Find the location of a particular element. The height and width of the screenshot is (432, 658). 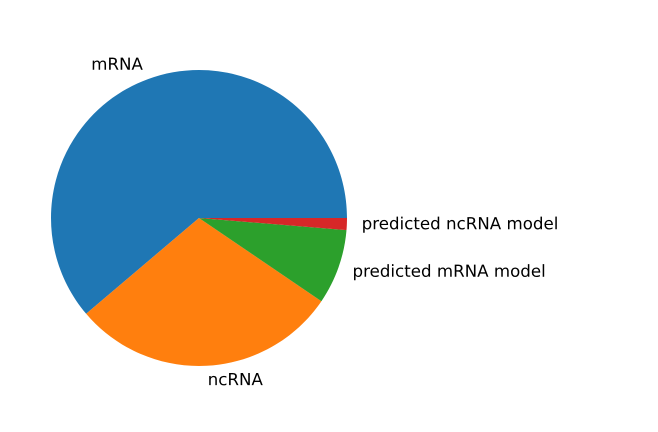

slice-label: mRNA is located at coordinates (117, 64).